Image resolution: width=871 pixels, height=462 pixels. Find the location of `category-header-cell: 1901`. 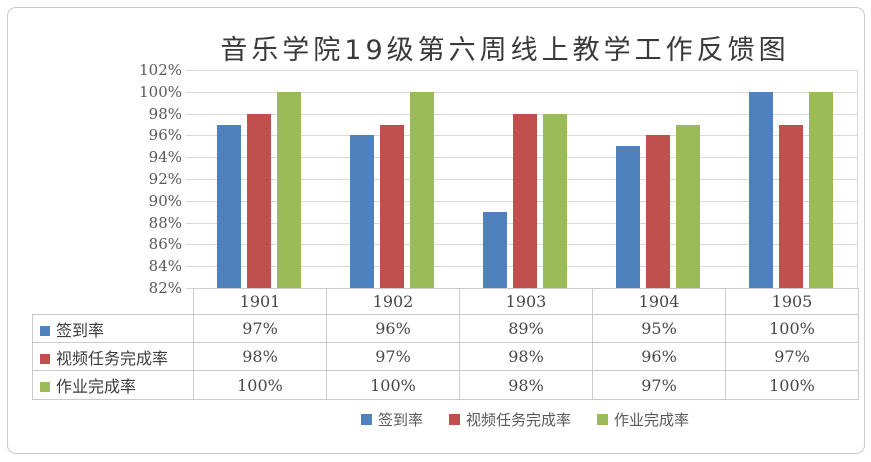

category-header-cell: 1901 is located at coordinates (260, 301).